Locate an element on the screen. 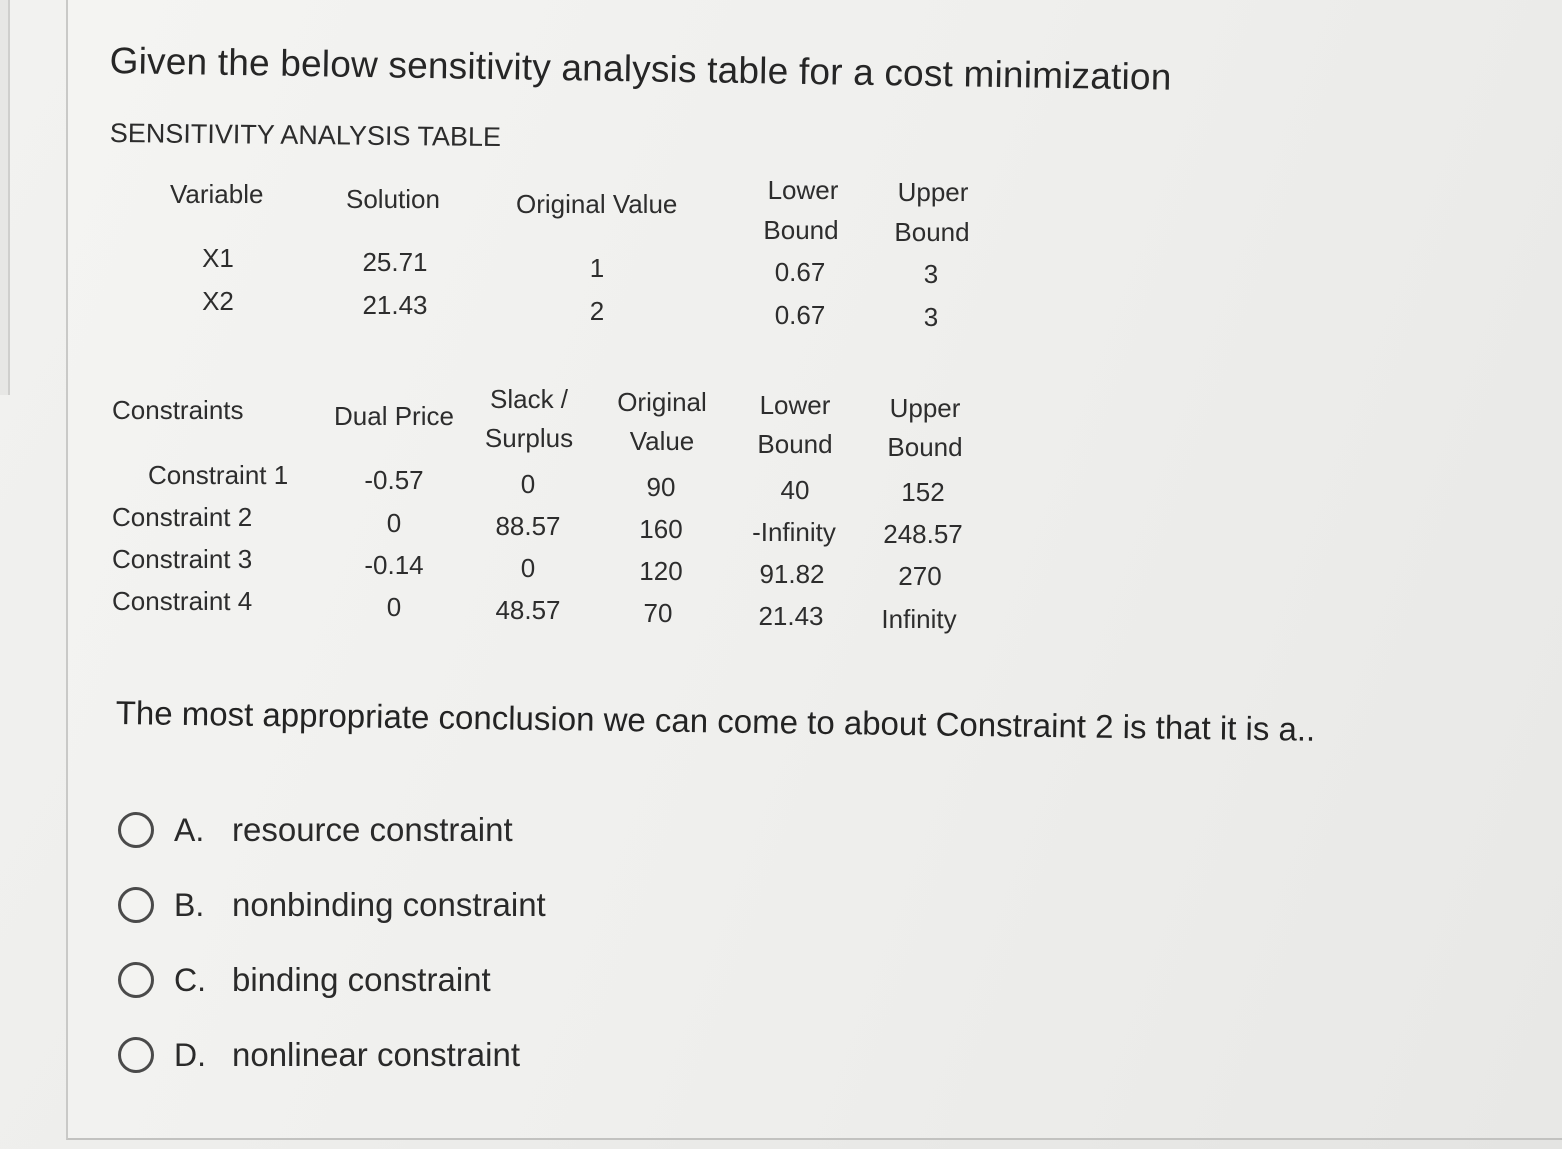  left-panel-edge is located at coordinates (5, 197).